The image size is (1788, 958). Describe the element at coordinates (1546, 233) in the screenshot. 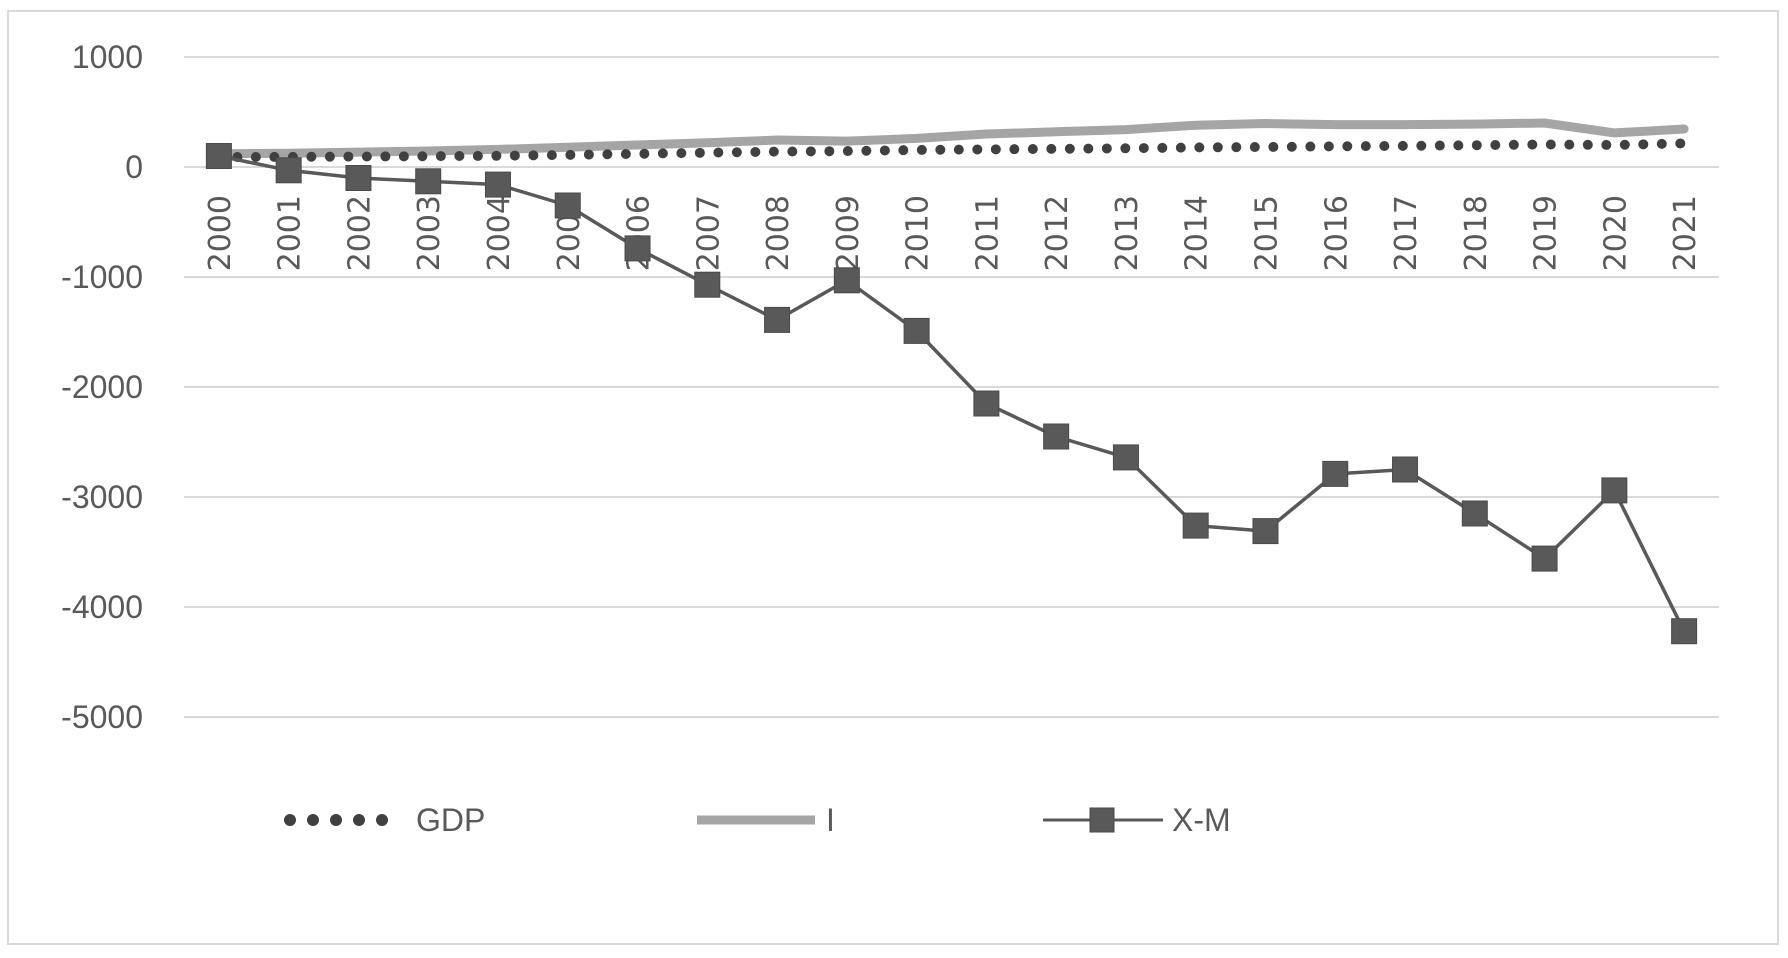

I see `x-tick-label: 2019` at that location.